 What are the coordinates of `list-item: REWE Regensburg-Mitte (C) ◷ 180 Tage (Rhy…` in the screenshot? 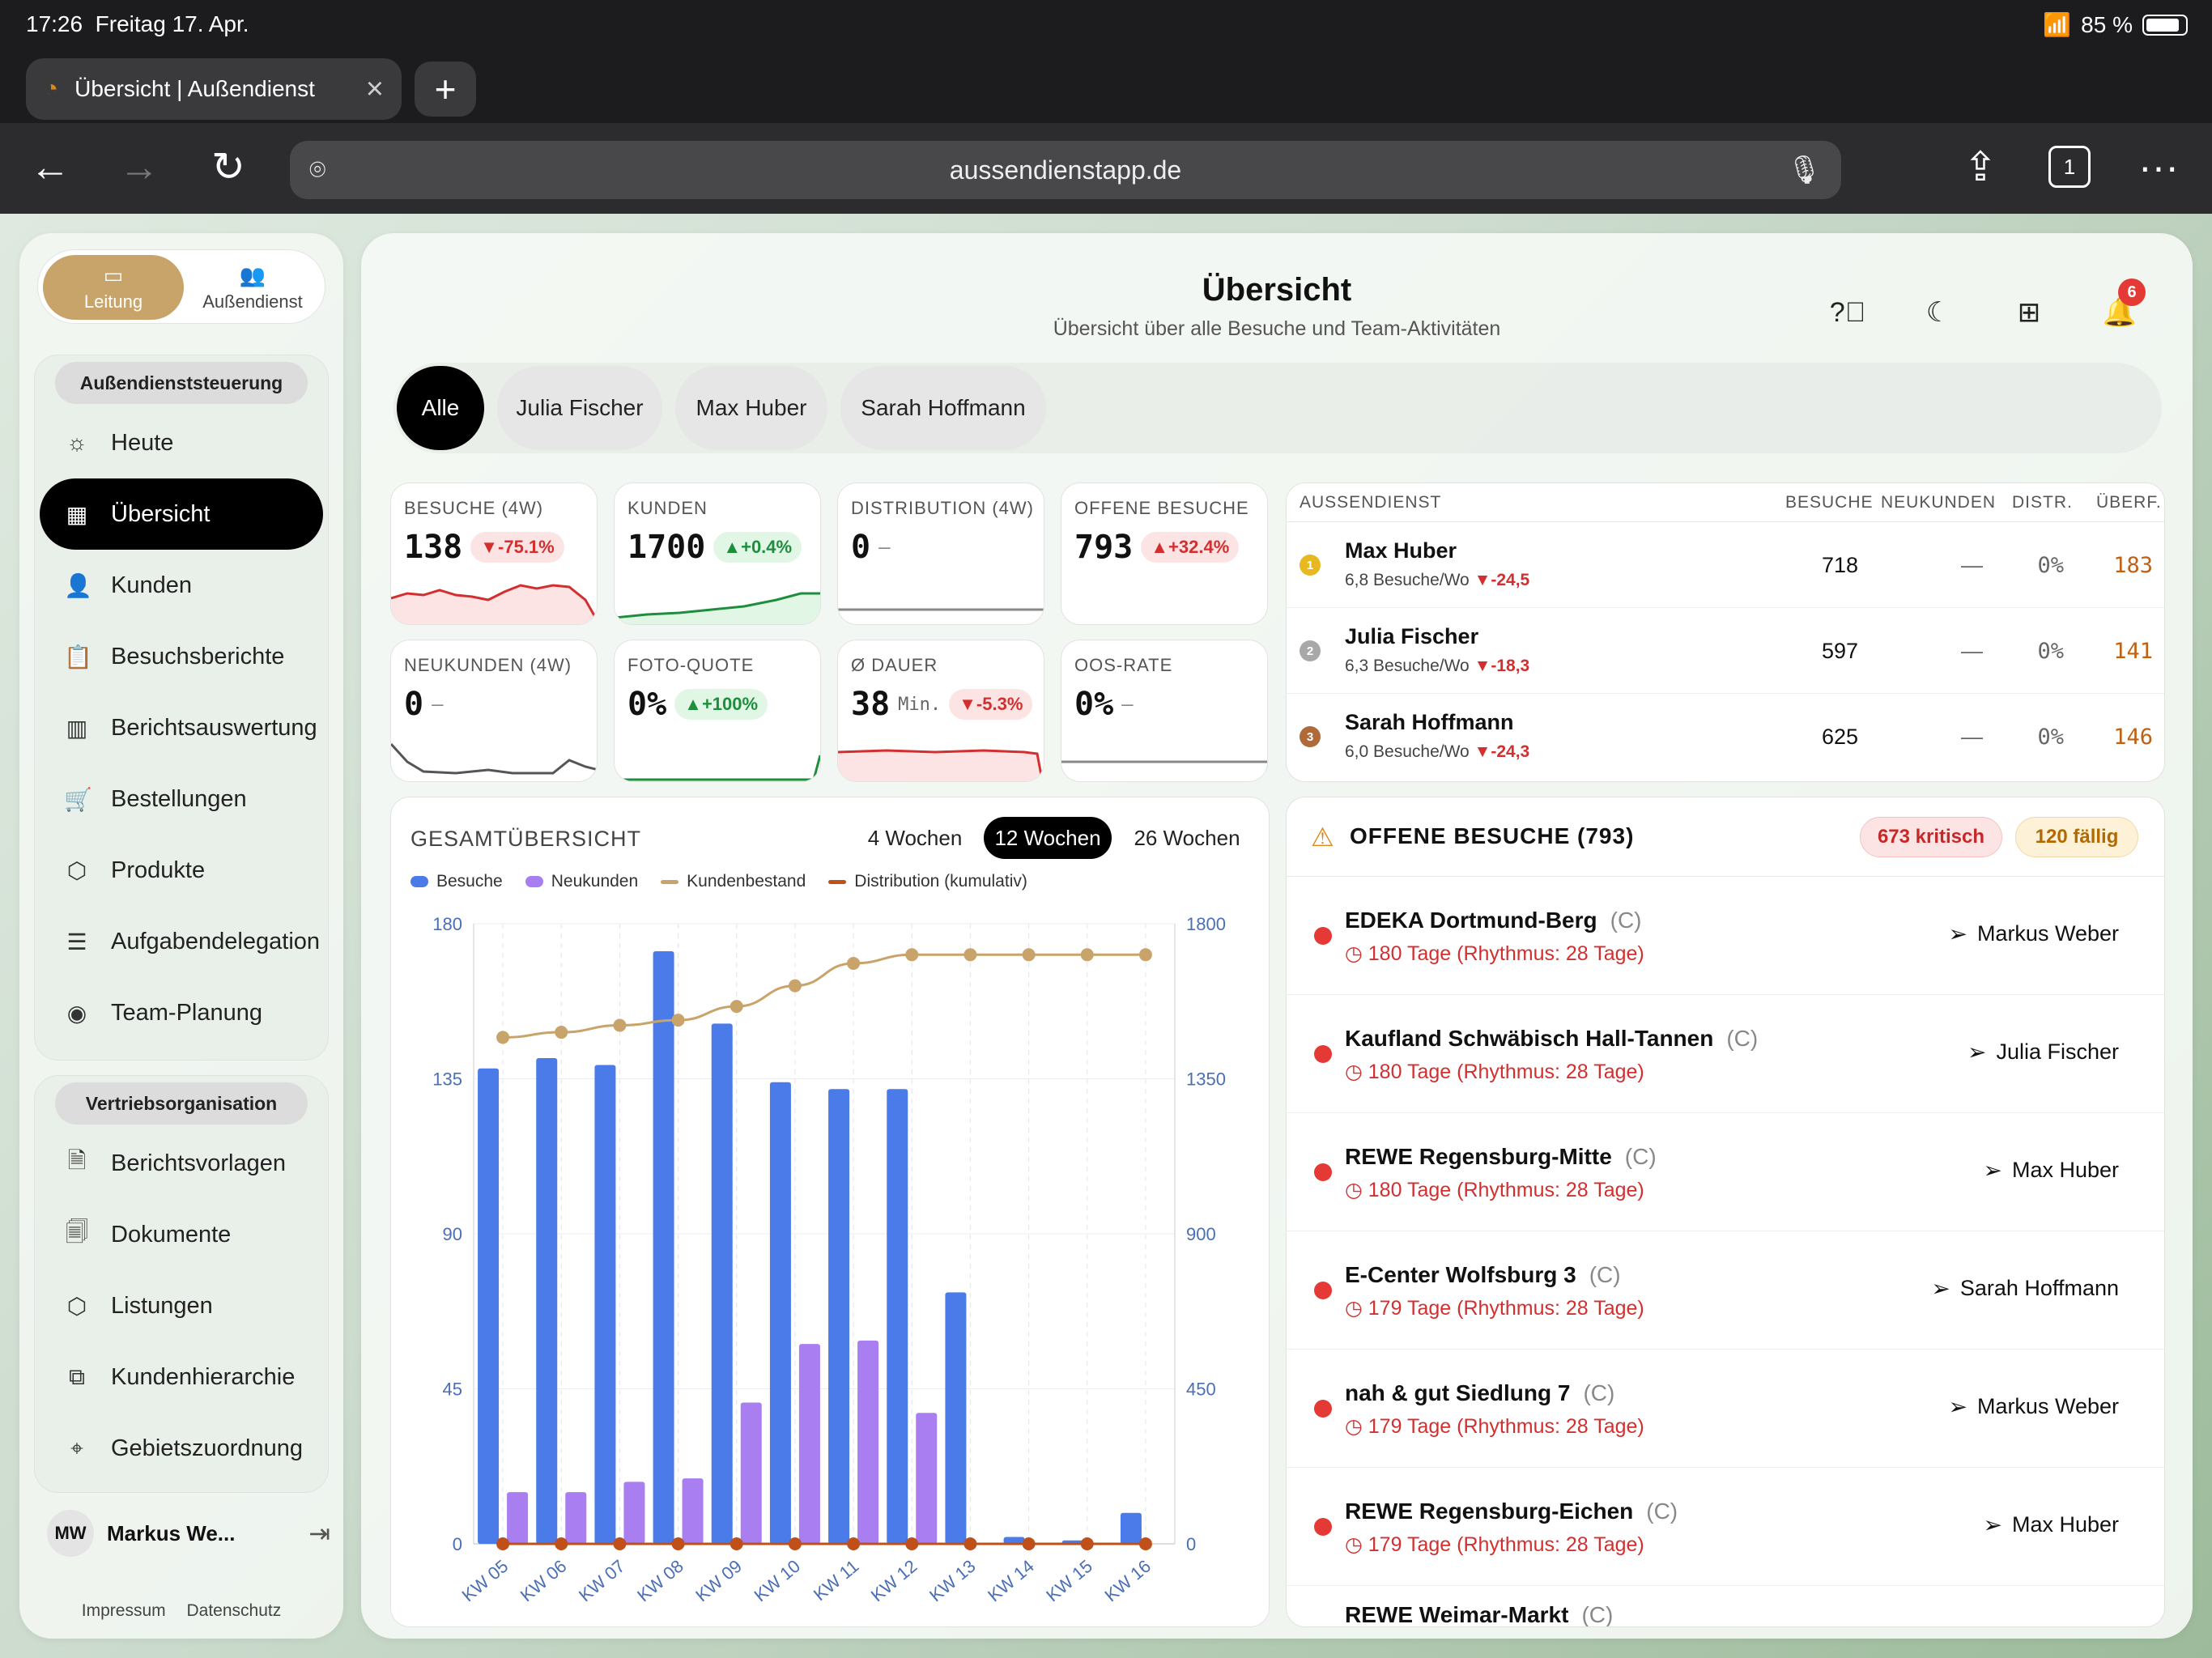 It's located at (1726, 1172).